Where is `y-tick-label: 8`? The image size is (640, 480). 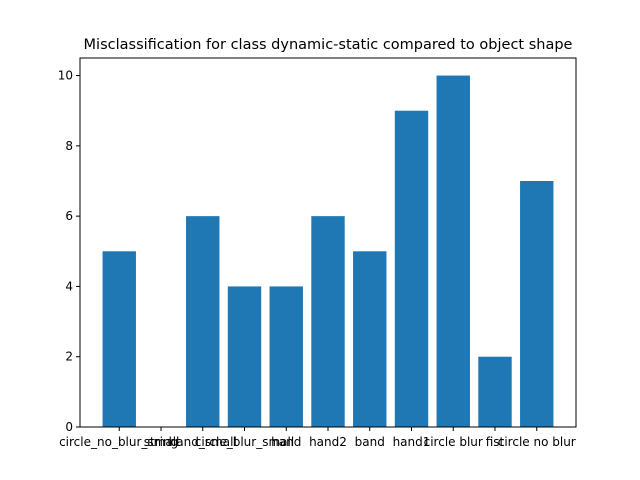
y-tick-label: 8 is located at coordinates (69, 146).